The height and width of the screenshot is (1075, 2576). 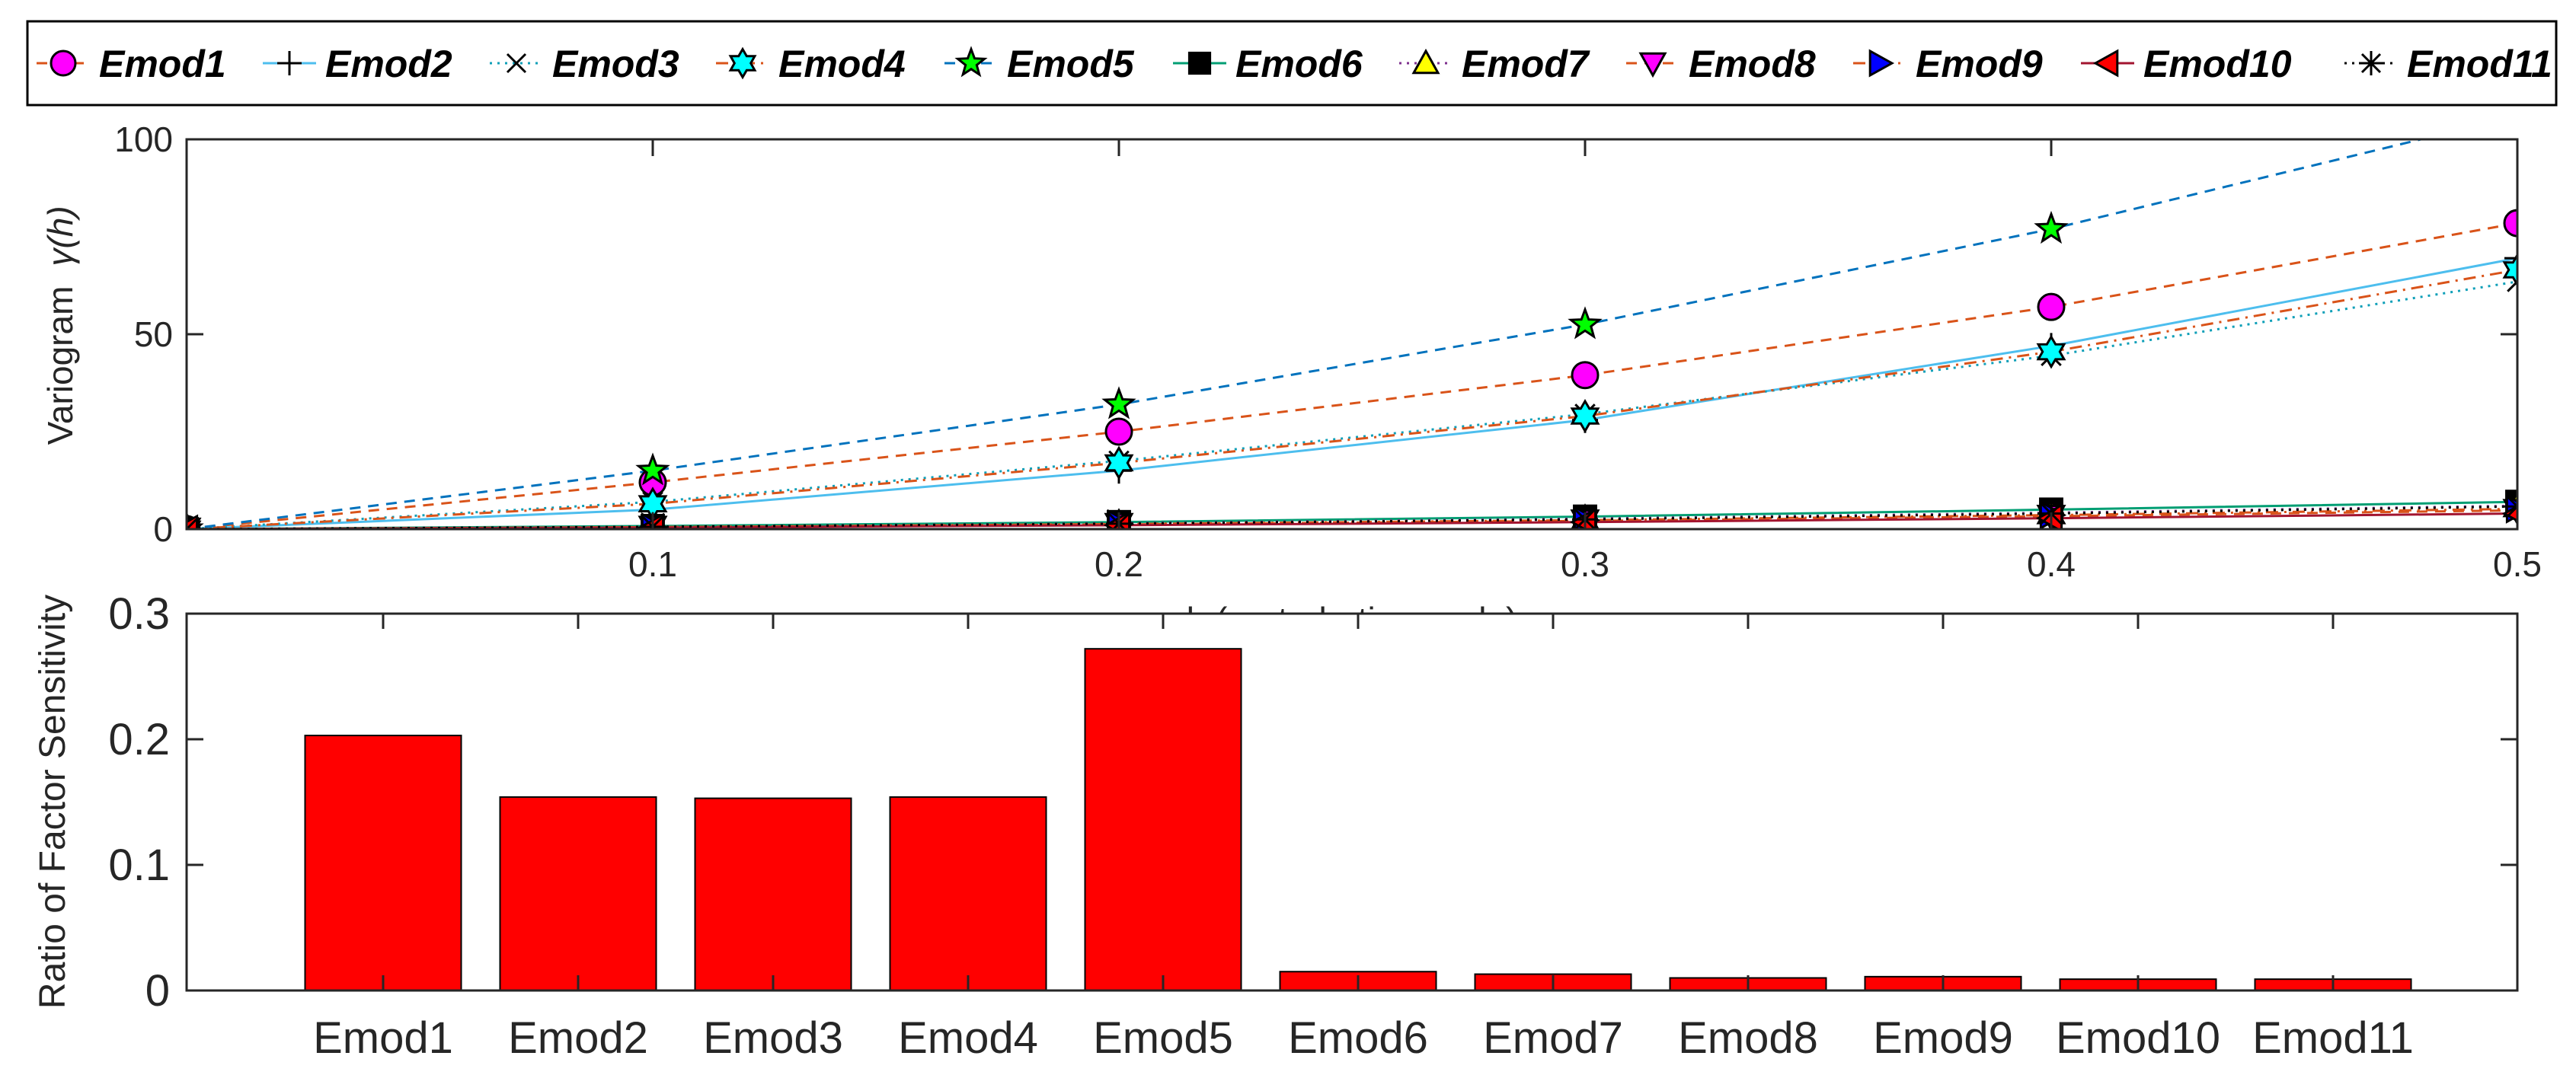 I want to click on bar-emod1, so click(x=383, y=863).